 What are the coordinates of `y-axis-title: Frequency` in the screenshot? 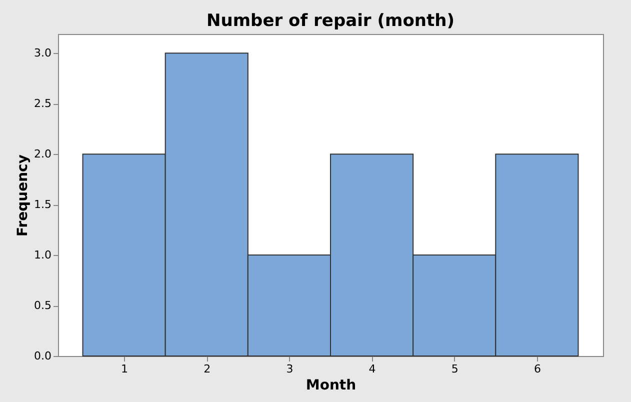 It's located at (23, 195).